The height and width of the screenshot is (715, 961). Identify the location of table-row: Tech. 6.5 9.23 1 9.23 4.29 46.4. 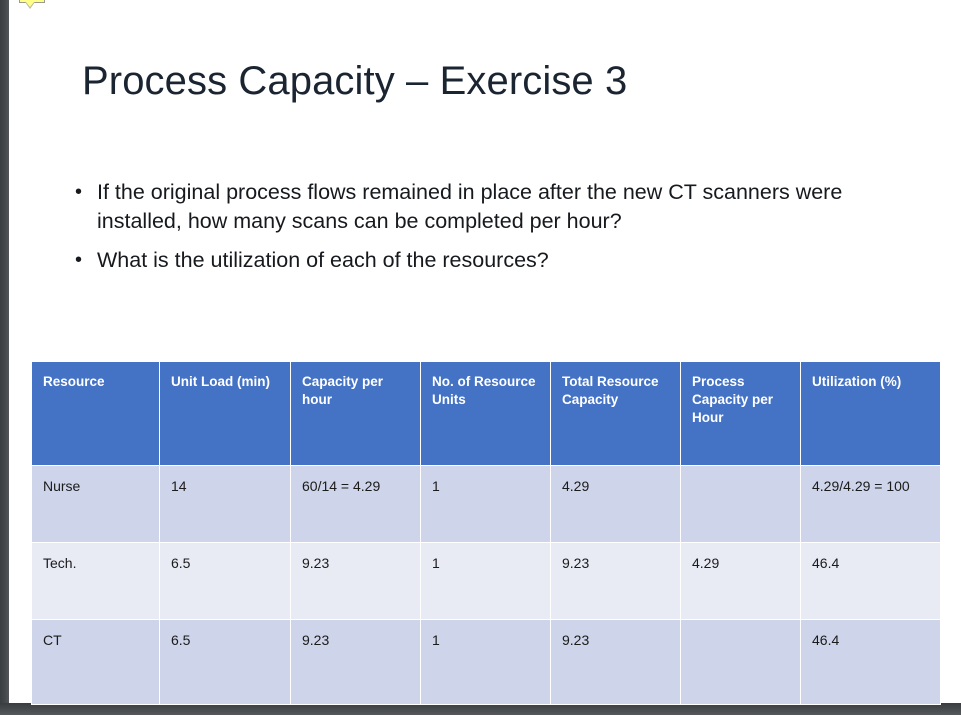
(486, 581).